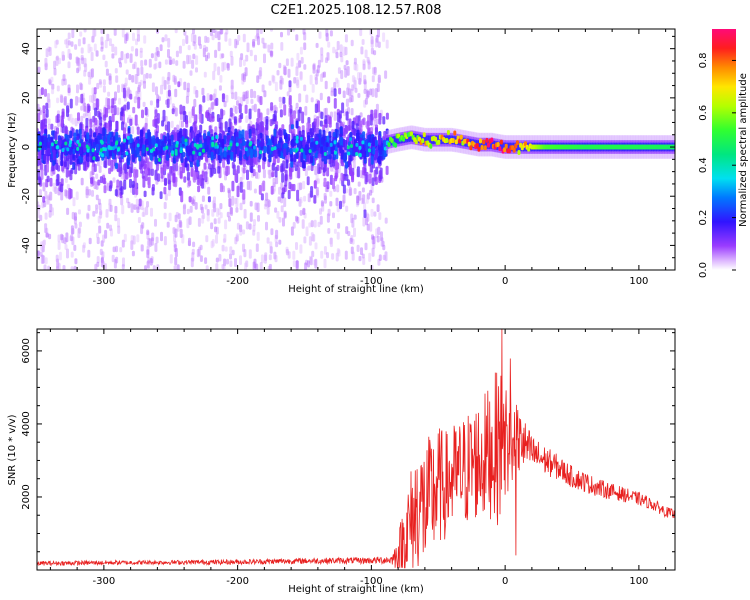 The width and height of the screenshot is (750, 600). I want to click on x-tick-label: 0, so click(505, 581).